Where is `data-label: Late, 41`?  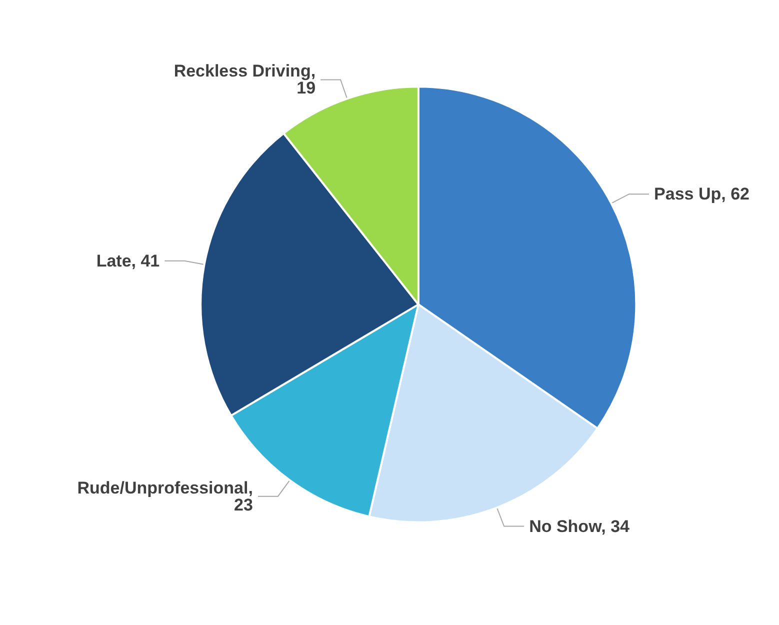
data-label: Late, 41 is located at coordinates (128, 260).